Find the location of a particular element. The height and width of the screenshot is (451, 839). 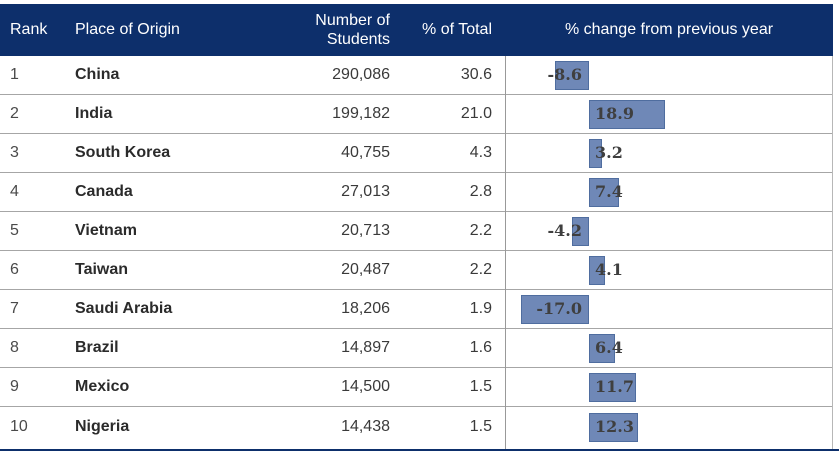

cell-number-of-students: 199,182 is located at coordinates (361, 113).